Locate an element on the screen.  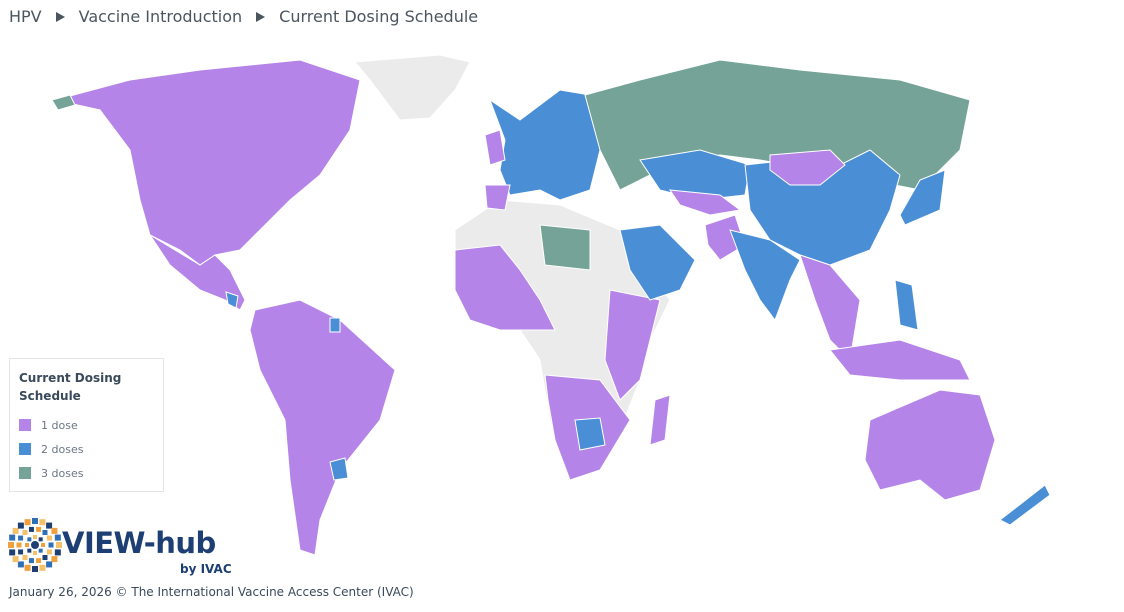
west-asia is located at coordinates (705, 202).